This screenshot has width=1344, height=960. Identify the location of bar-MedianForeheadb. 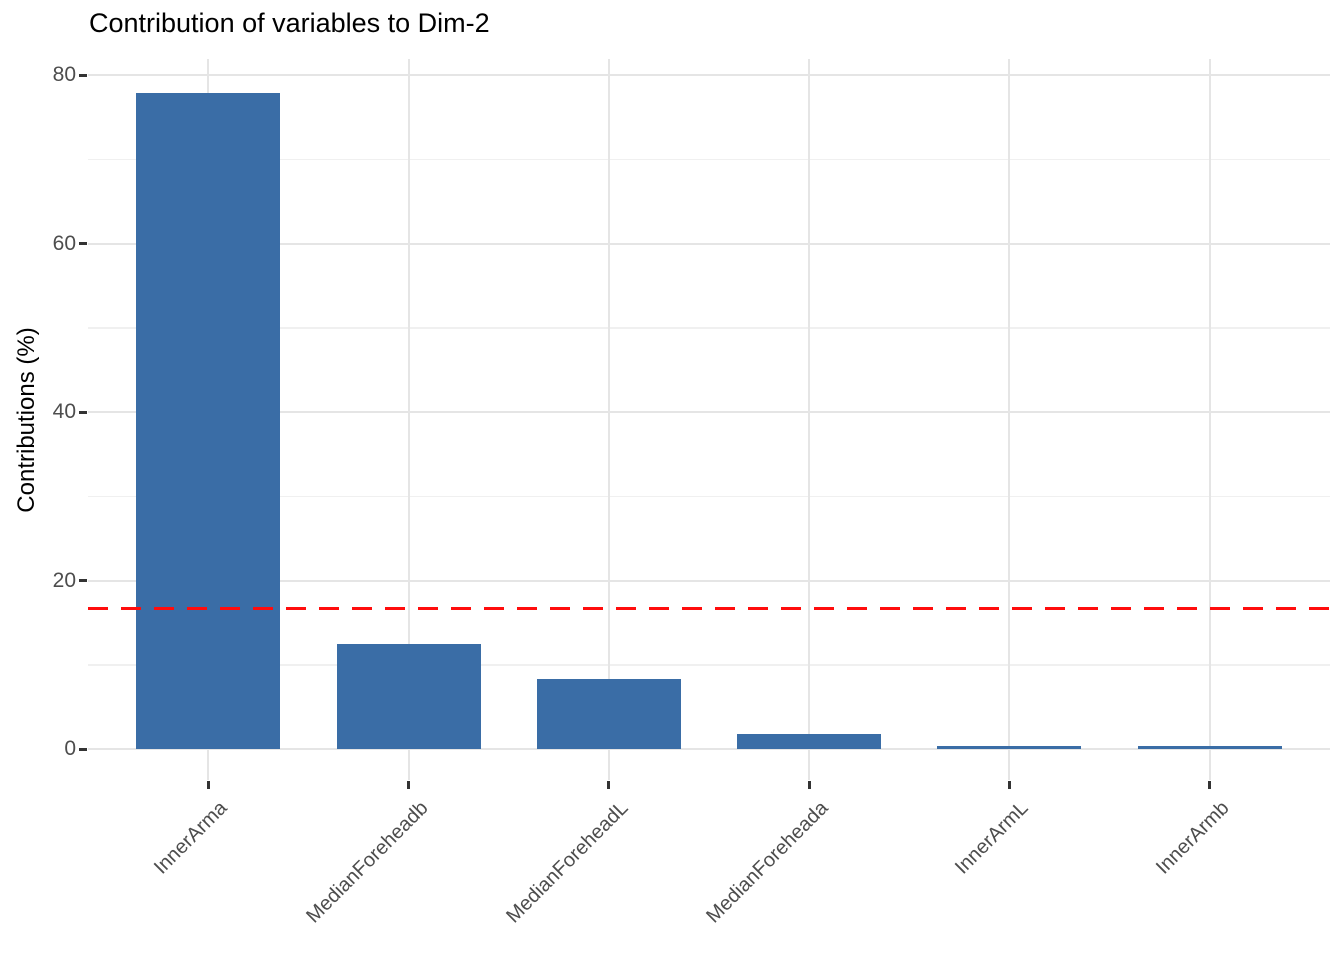
(408, 696).